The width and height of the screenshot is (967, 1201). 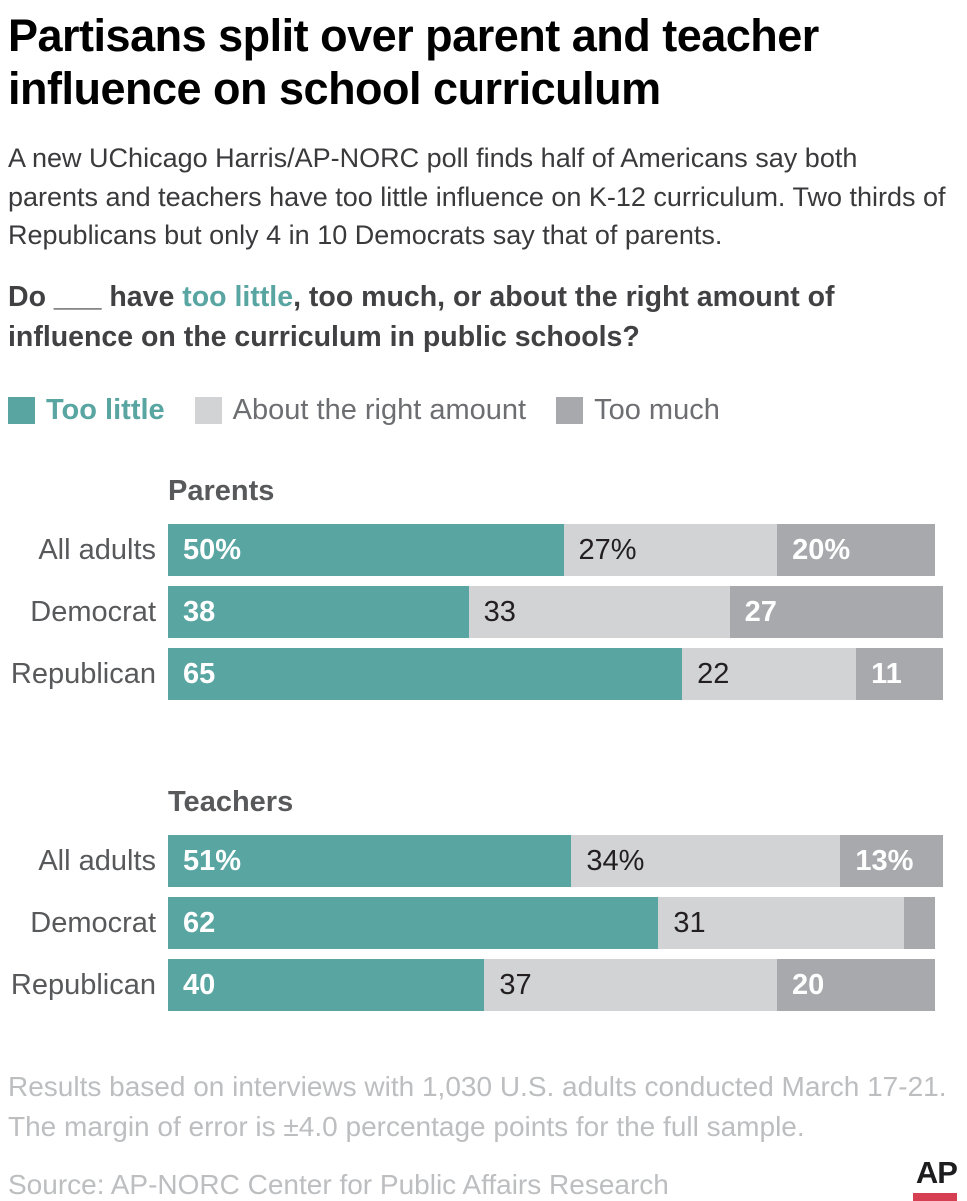 What do you see at coordinates (836, 612) in the screenshot?
I see `bar-segment-too-much: 27` at bounding box center [836, 612].